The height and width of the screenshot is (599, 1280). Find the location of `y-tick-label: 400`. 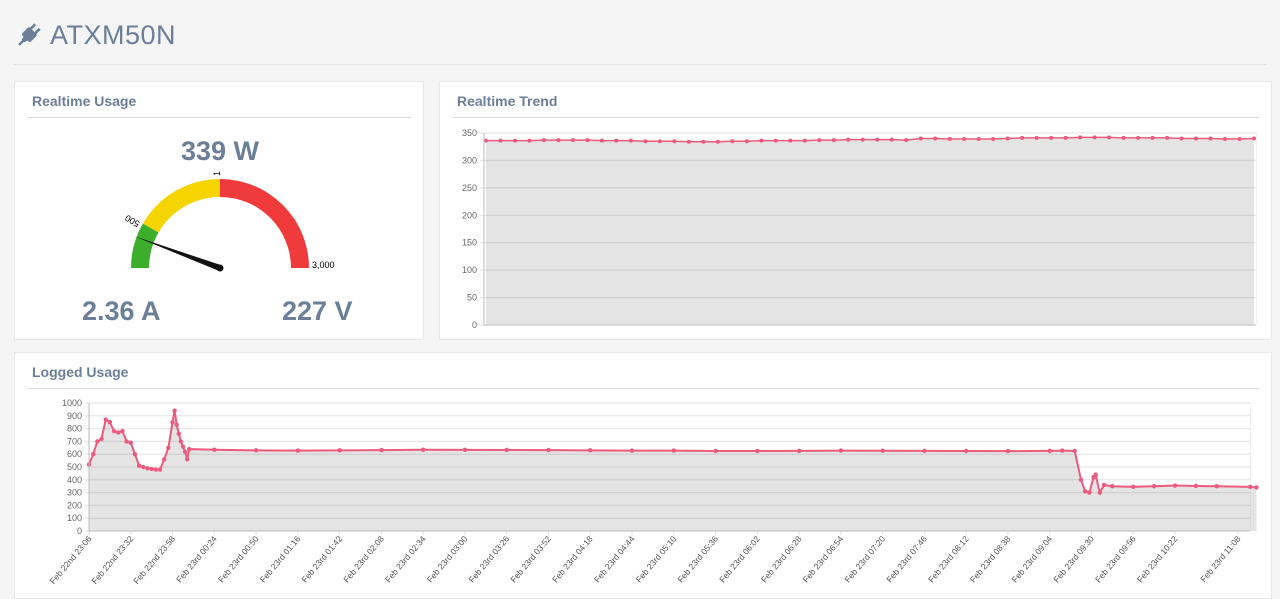

y-tick-label: 400 is located at coordinates (74, 480).